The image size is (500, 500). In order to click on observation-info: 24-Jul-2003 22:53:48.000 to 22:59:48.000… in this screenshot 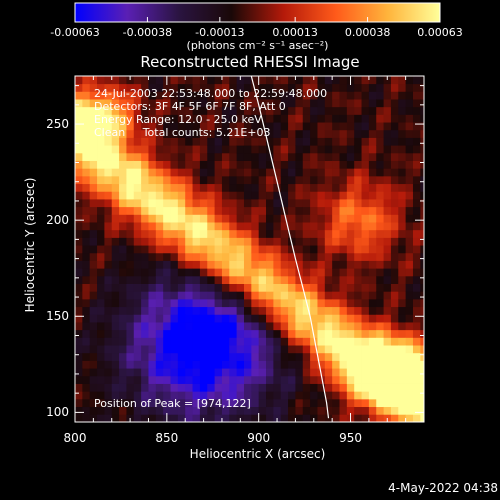, I will do `click(210, 113)`.